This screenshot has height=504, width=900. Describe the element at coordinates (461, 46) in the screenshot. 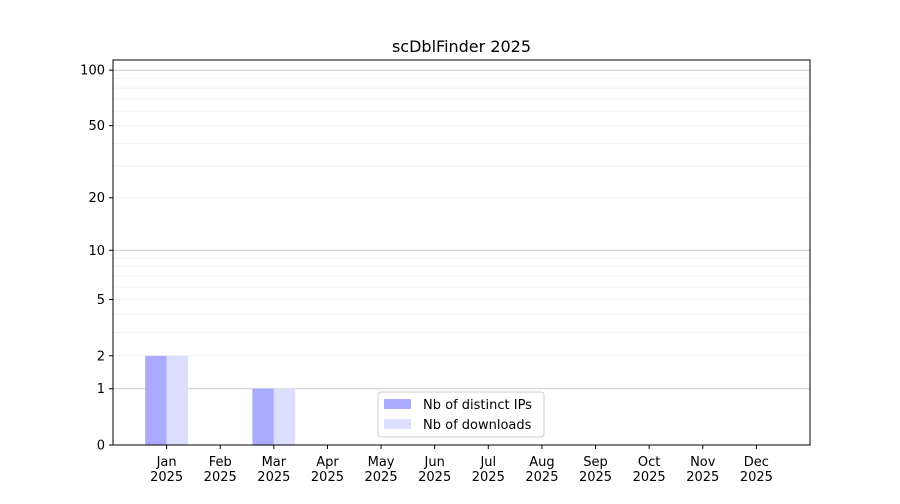

I see `chart-title: scDblFinder 2025` at that location.